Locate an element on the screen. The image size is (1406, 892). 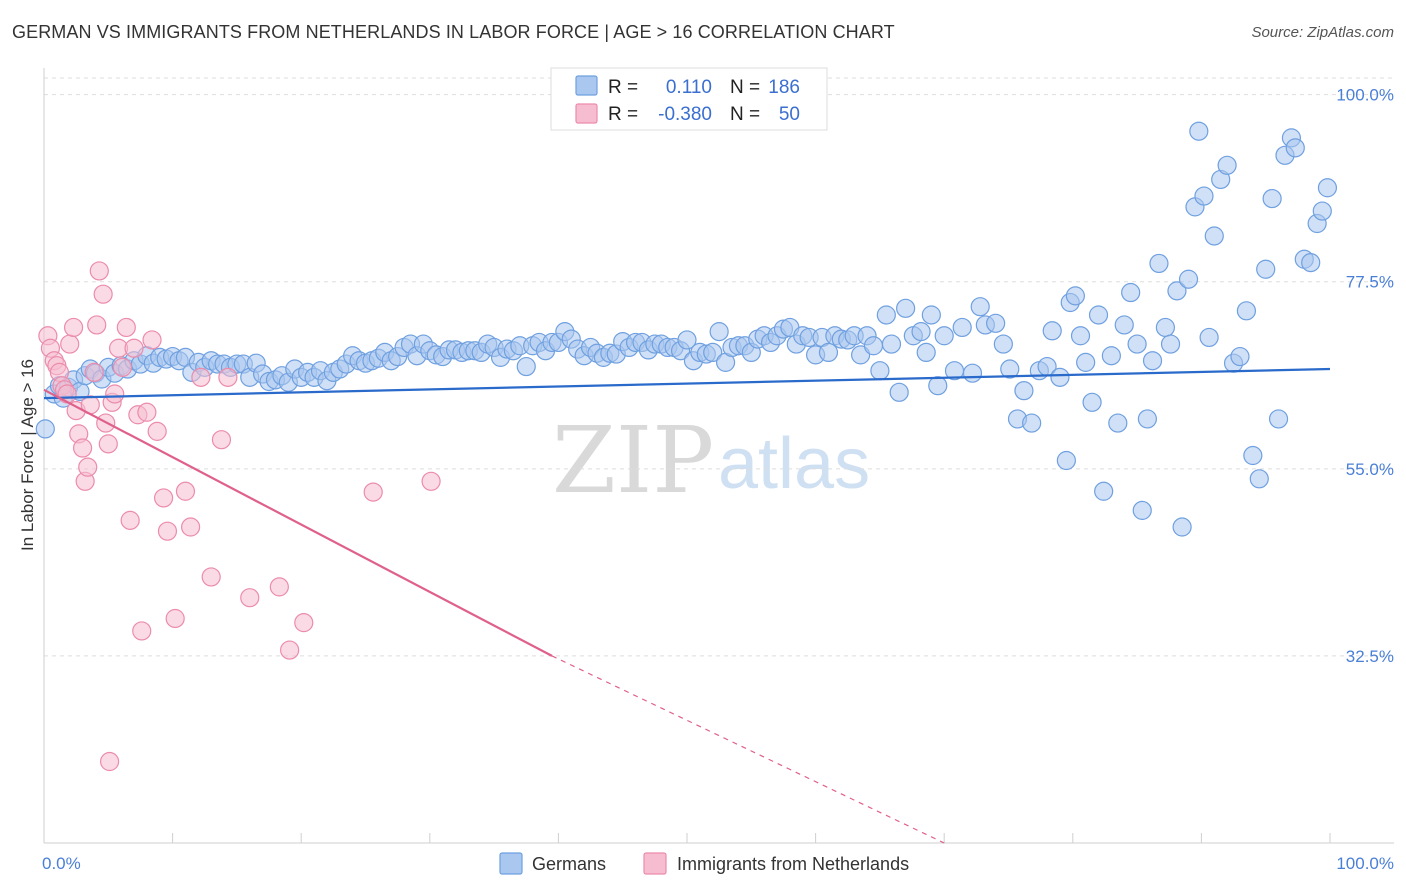
y-tick-labels: 32.5% 55.0% 77.5% 100.0% is located at coordinates (1365, 376).